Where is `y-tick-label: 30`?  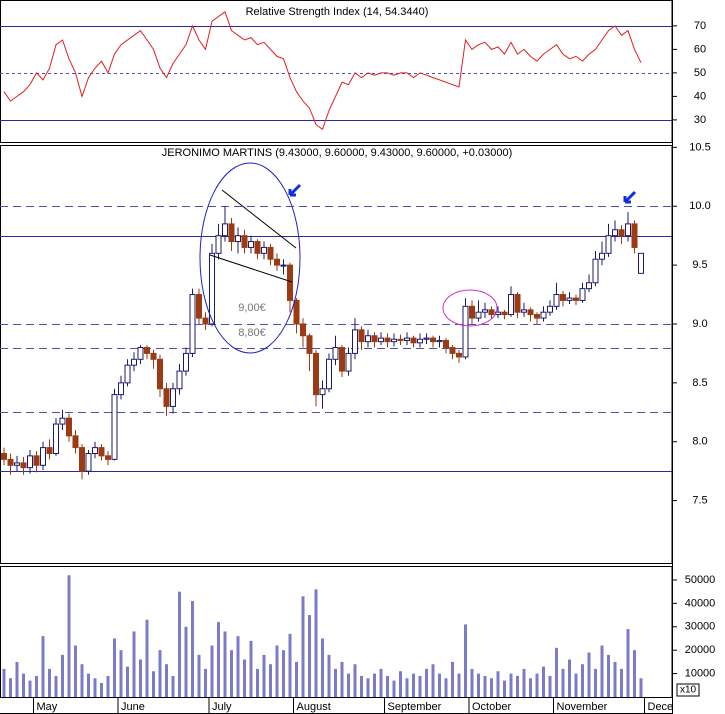
y-tick-label: 30 is located at coordinates (700, 120).